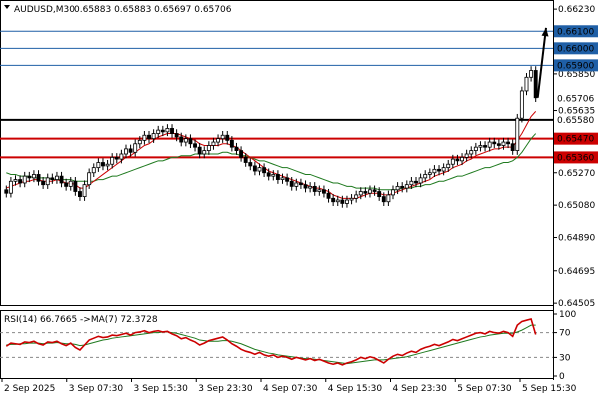  I want to click on time-tick-label: 4 Sep 15:30, so click(355, 389).